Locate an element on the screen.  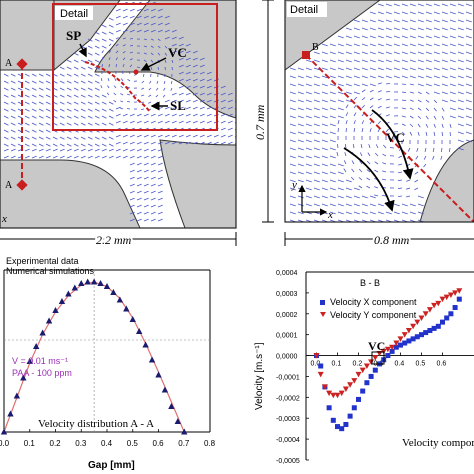
separation-line is located at coordinates (117, 87).